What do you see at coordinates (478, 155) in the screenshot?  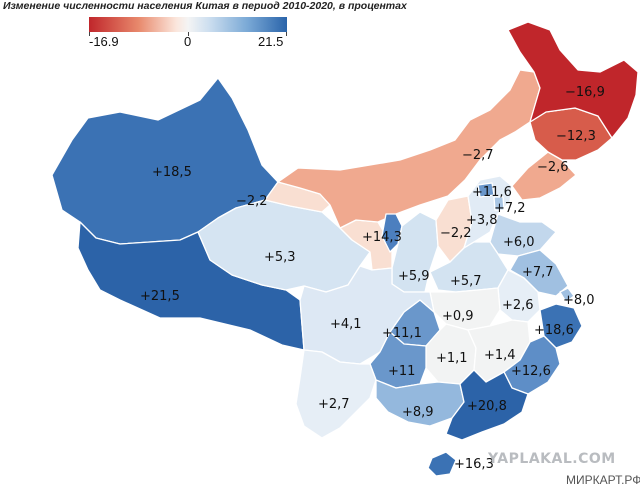 I see `label-inner-mongolia: −2,7` at bounding box center [478, 155].